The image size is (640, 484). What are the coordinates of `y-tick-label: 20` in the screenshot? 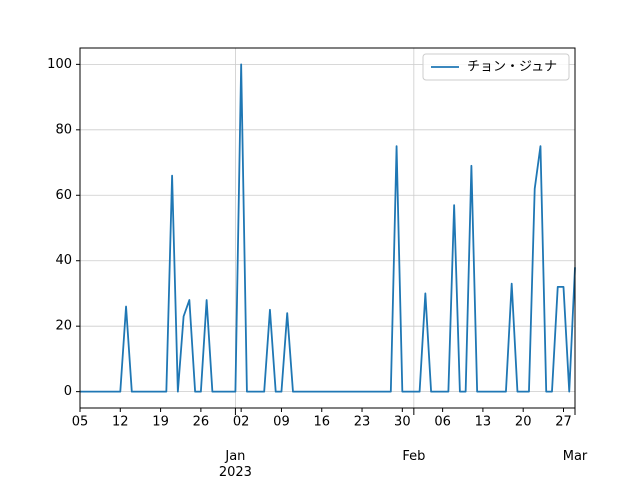 It's located at (63, 326).